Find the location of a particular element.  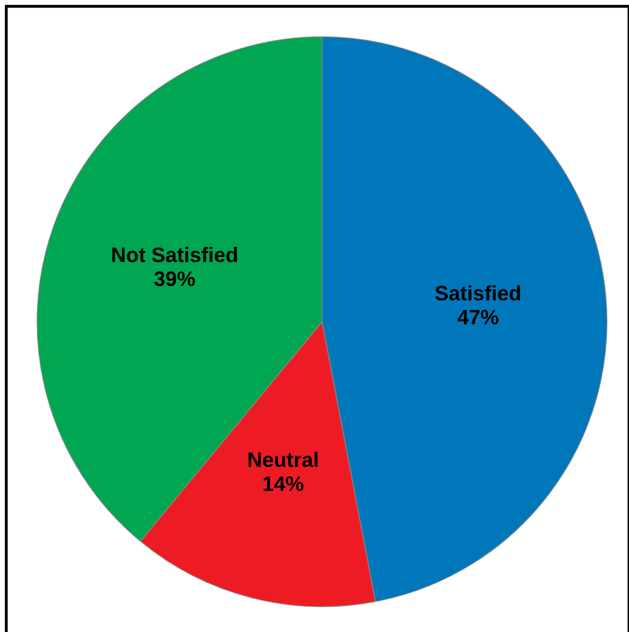

data-label: 47% is located at coordinates (478, 317).